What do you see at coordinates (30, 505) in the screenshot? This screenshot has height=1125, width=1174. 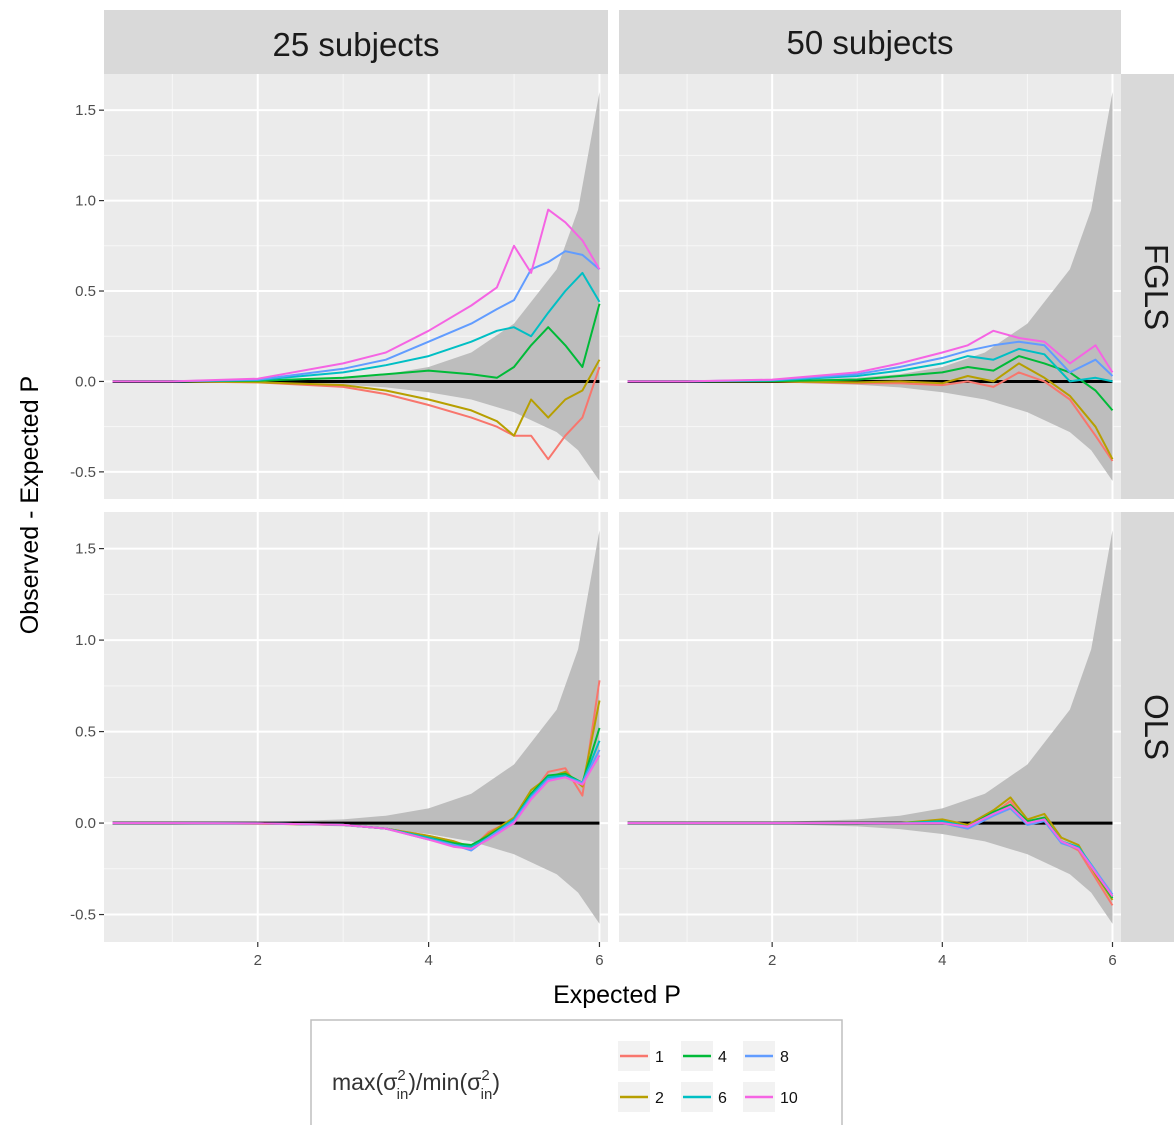 I see `y-axis-title: Observed - Expected P` at bounding box center [30, 505].